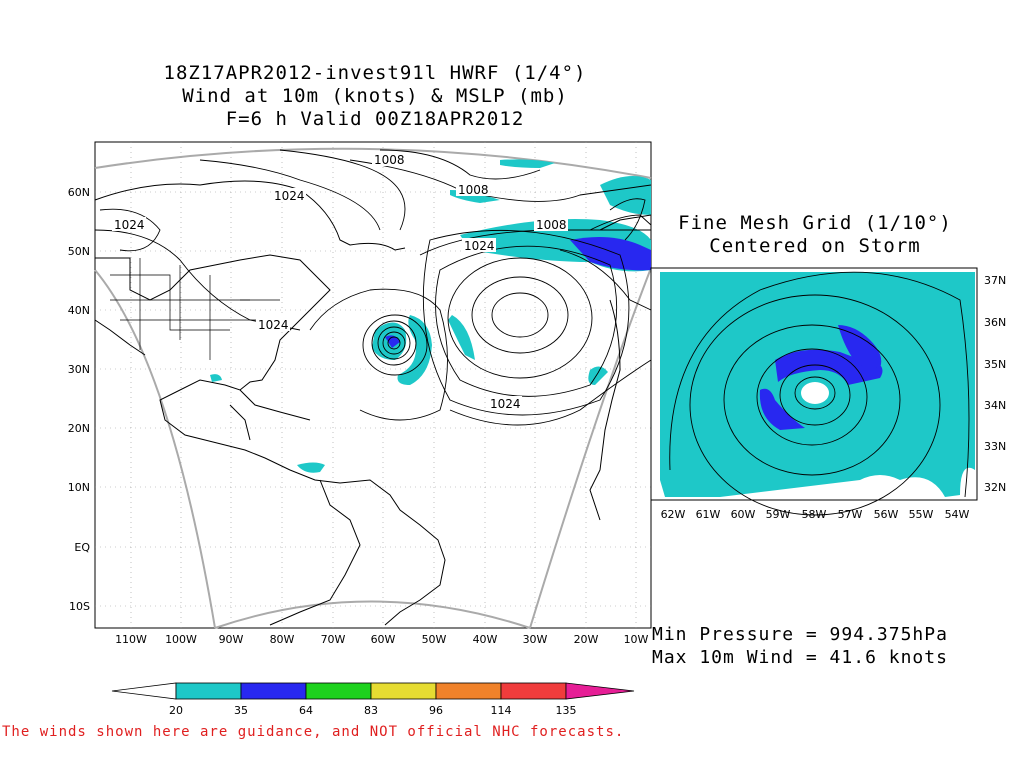 Image resolution: width=1024 pixels, height=768 pixels. I want to click on iso-1024-b: 1024, so click(129, 225).